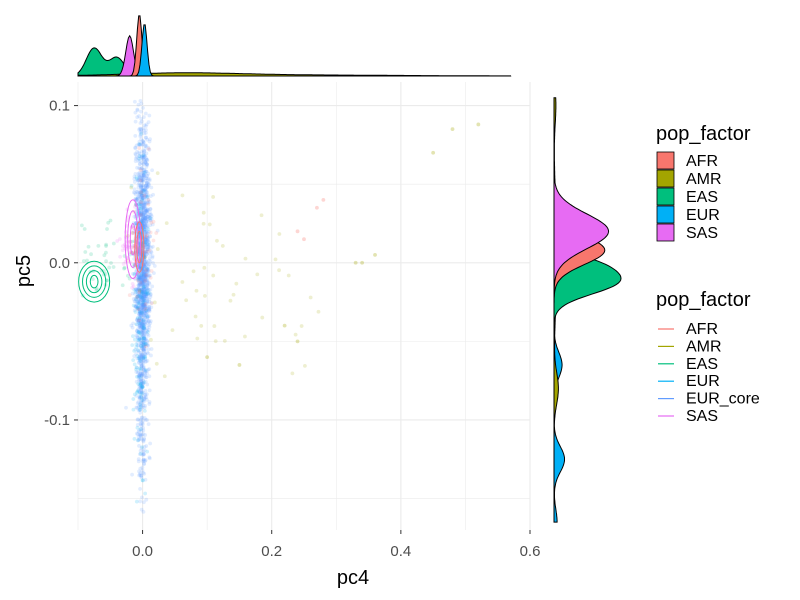 The image size is (800, 600). Describe the element at coordinates (703, 300) in the screenshot. I see `legend-line-title: pop_factor` at that location.